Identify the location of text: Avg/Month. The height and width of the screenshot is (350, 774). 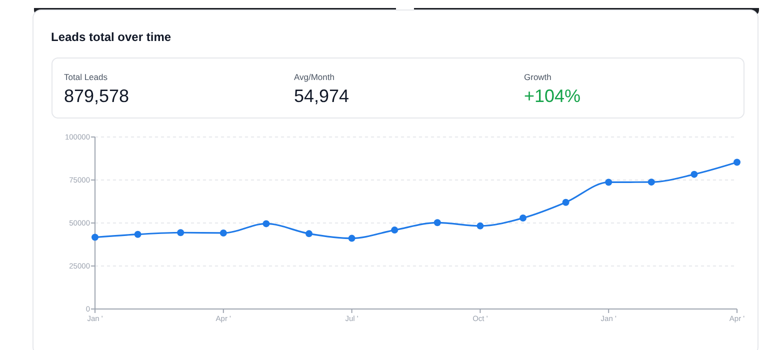
(314, 77).